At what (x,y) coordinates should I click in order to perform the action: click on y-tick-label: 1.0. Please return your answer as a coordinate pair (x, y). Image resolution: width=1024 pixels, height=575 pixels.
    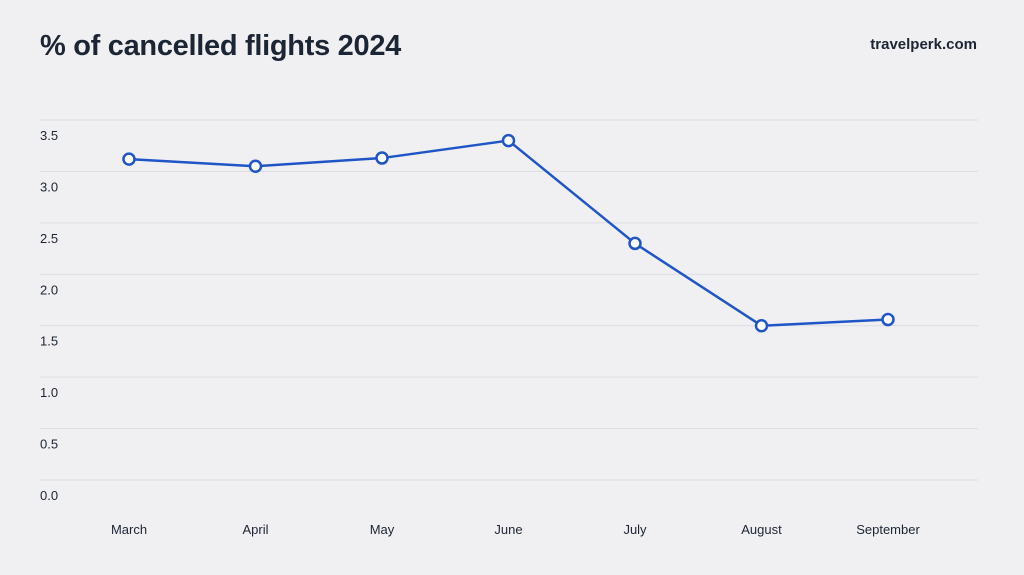
    Looking at the image, I should click on (49, 392).